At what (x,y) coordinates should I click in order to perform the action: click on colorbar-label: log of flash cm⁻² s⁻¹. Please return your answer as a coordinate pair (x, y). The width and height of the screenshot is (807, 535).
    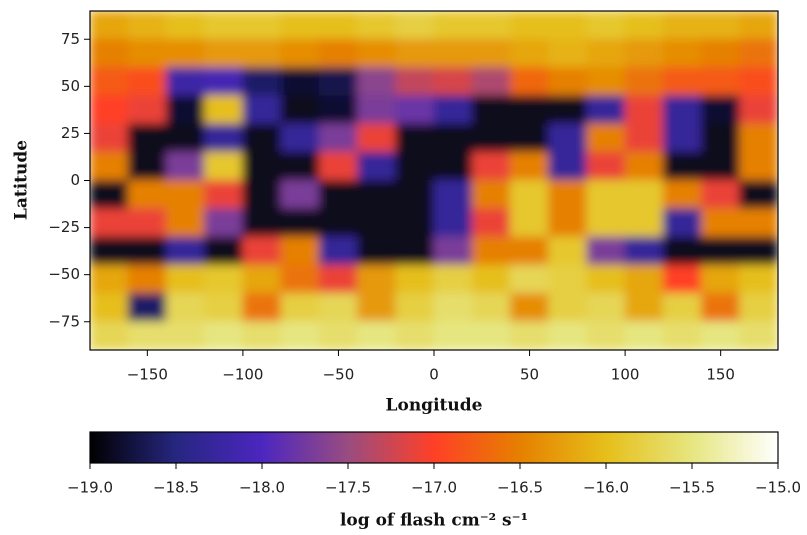
    Looking at the image, I should click on (434, 521).